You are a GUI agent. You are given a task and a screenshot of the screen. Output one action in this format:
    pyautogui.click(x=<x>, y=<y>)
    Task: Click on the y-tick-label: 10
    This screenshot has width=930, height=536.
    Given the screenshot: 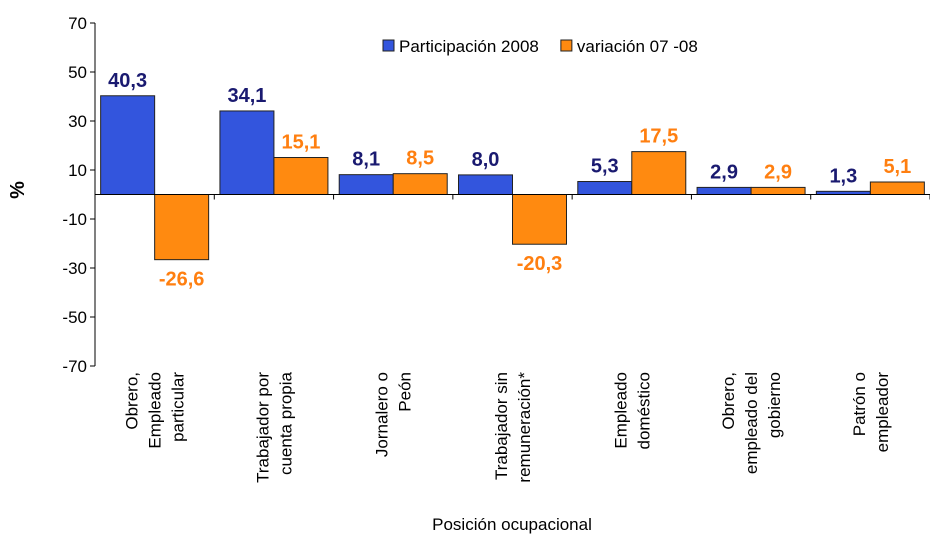 What is the action you would take?
    pyautogui.click(x=77, y=170)
    